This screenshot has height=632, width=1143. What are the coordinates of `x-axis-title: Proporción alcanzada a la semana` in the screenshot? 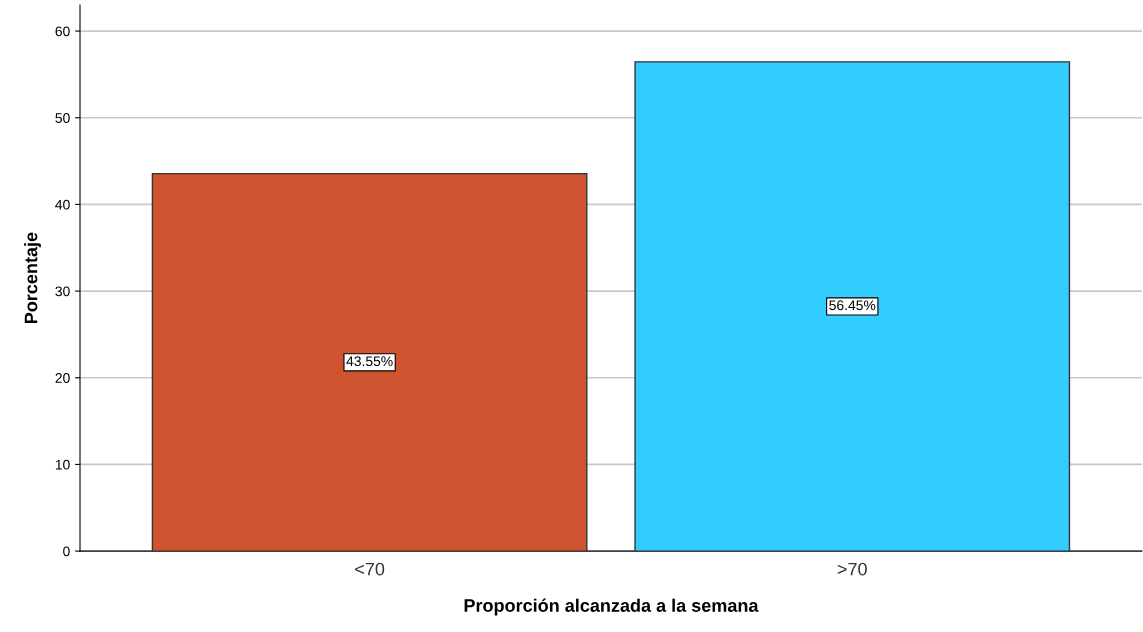 It's located at (611, 607).